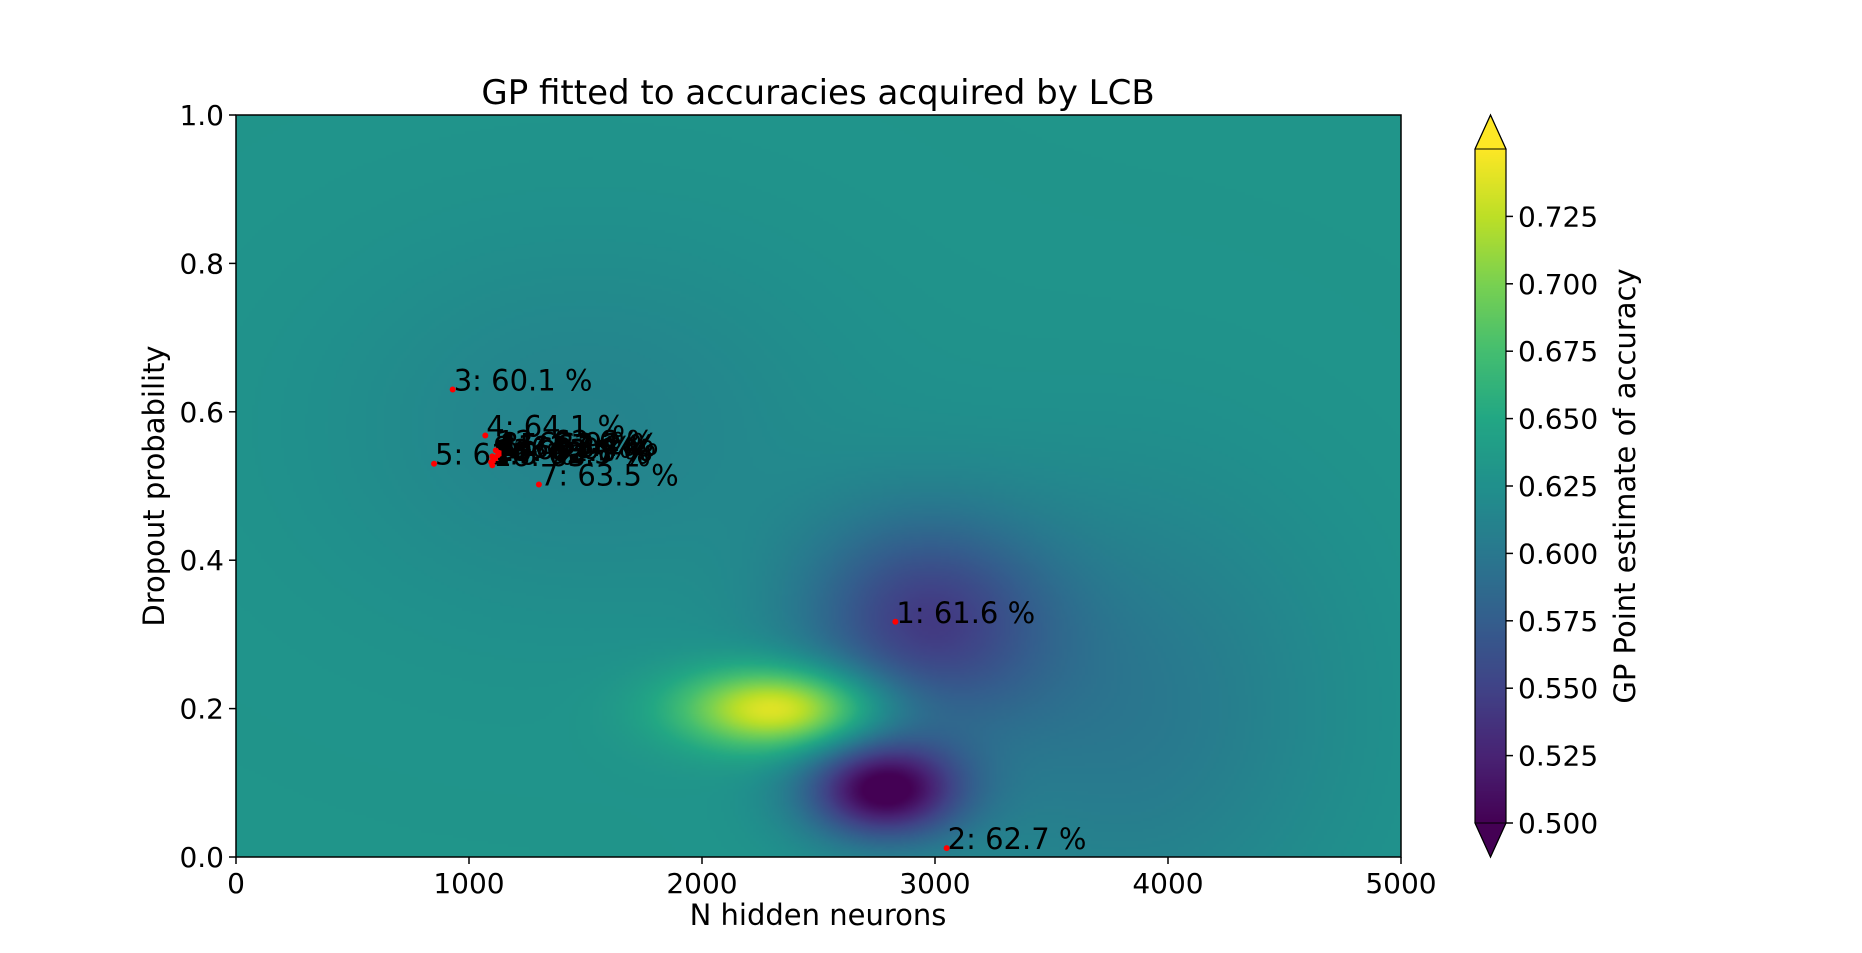 The image size is (1862, 953). I want to click on x-tick-label: 2000, so click(701, 883).